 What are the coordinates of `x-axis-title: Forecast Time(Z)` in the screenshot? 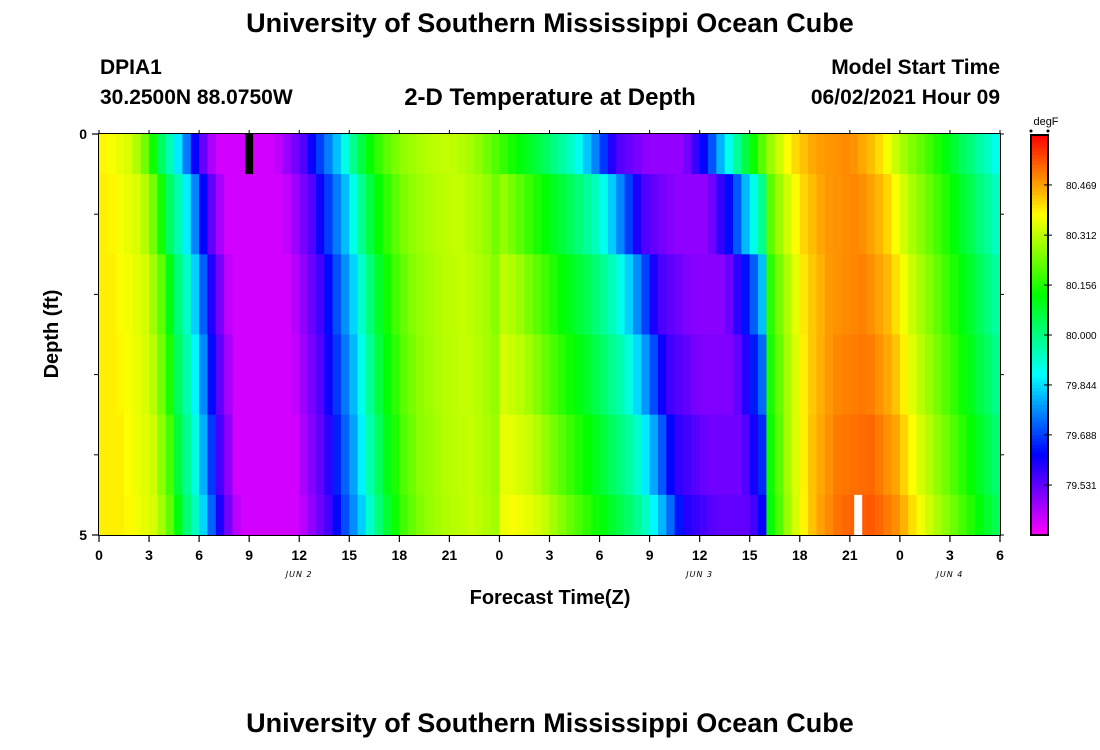 It's located at (550, 598).